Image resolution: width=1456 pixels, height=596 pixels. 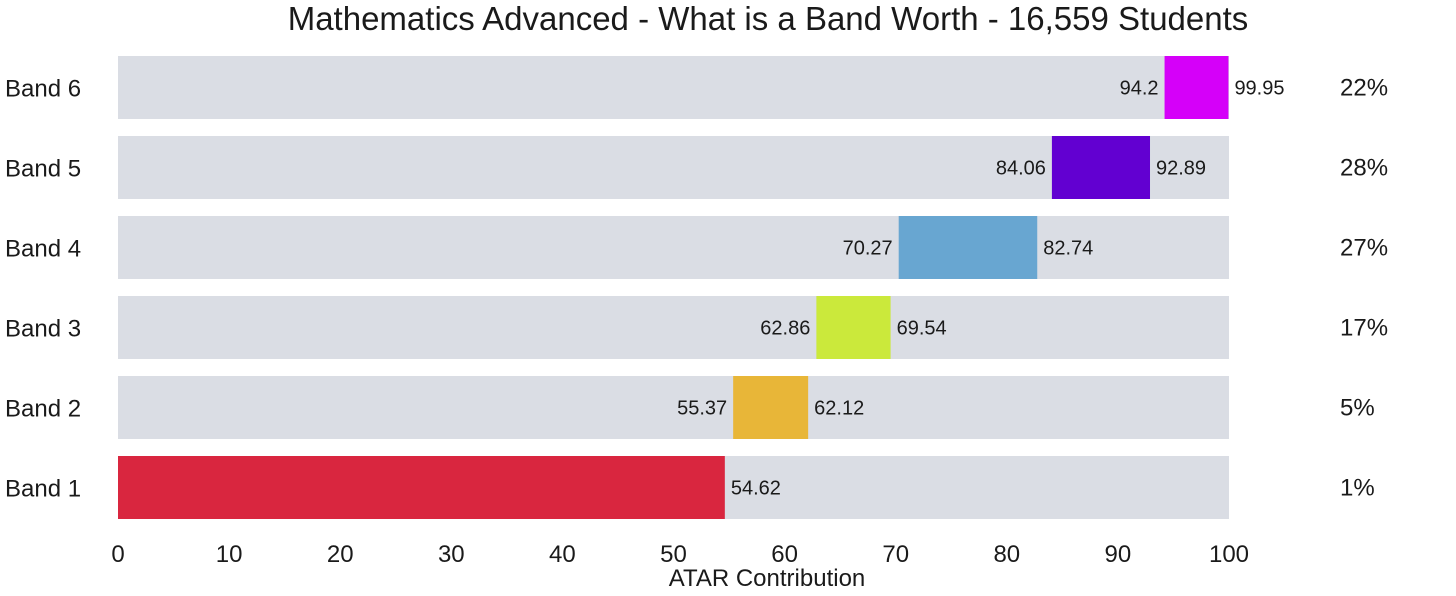 What do you see at coordinates (767, 578) in the screenshot?
I see `x-axis-label: ATAR Contribution` at bounding box center [767, 578].